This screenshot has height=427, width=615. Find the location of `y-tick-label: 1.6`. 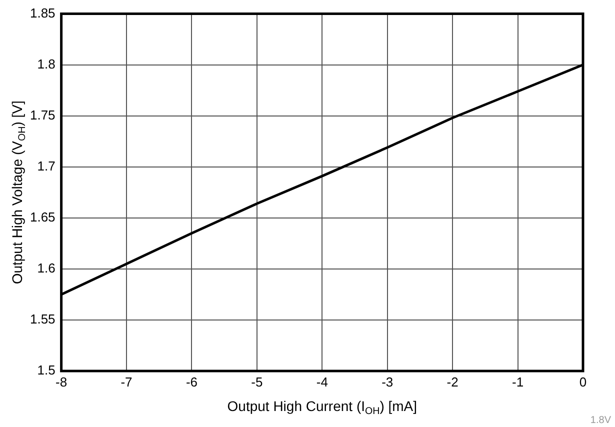

y-tick-label: 1.6 is located at coordinates (46, 268).